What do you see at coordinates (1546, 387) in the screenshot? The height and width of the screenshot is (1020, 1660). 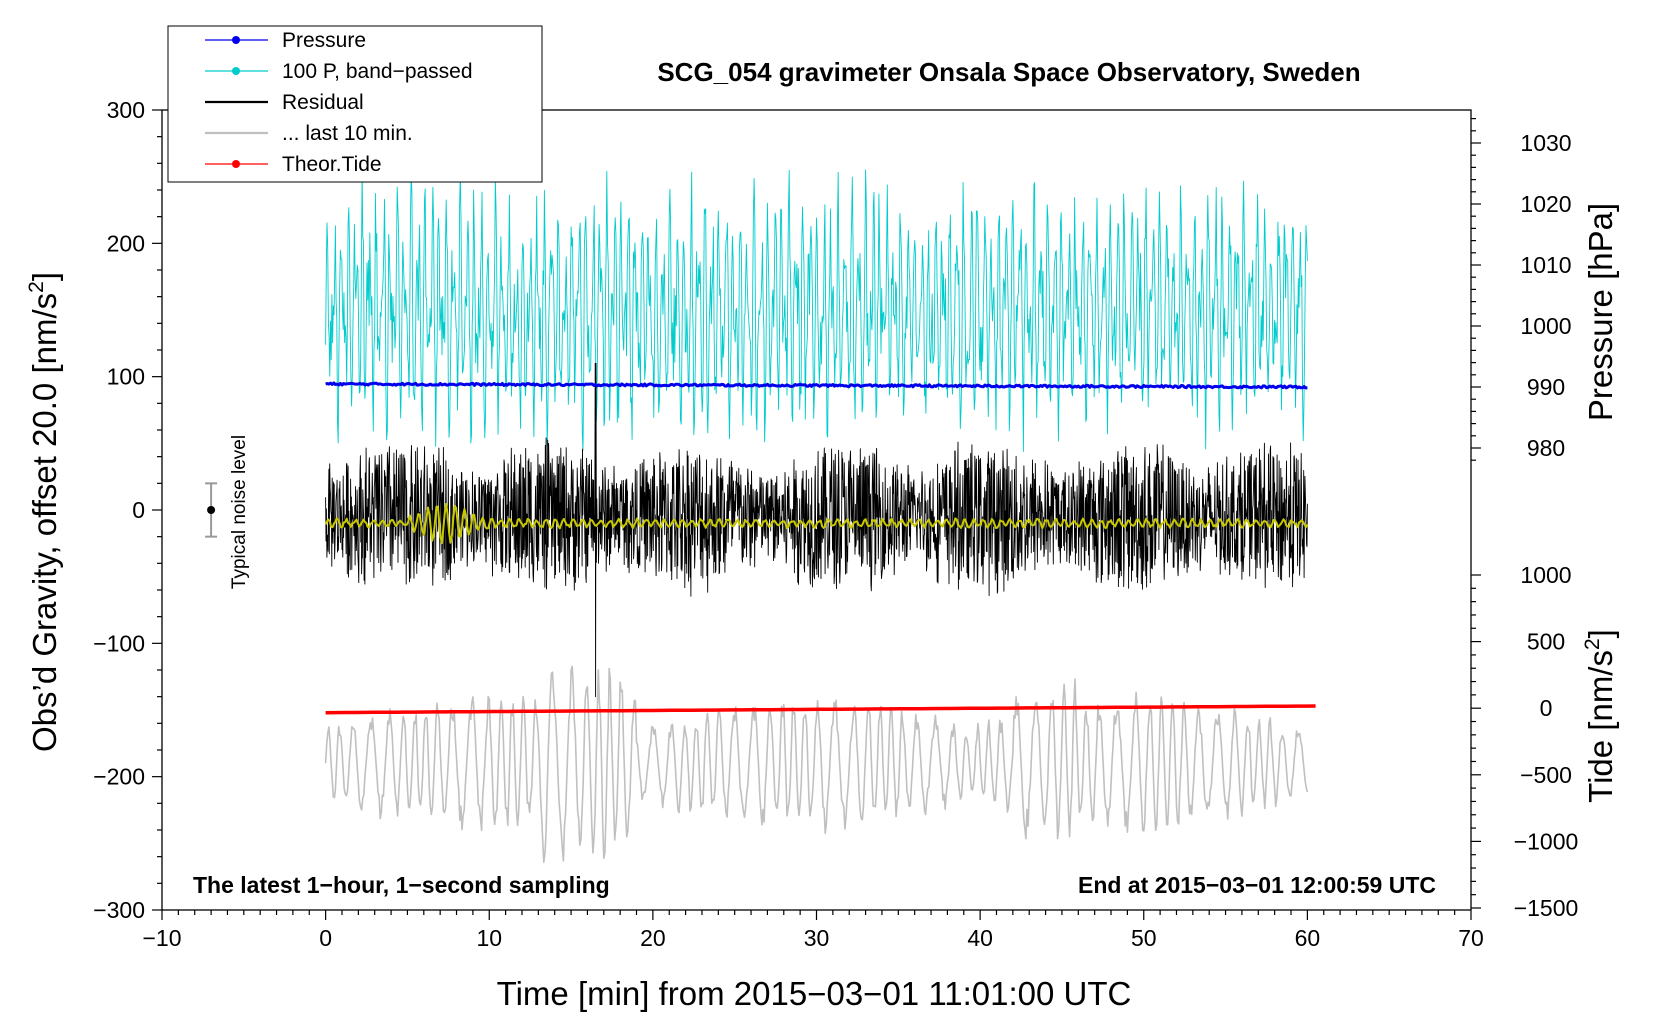 I see `pressure-tick-label: 990` at bounding box center [1546, 387].